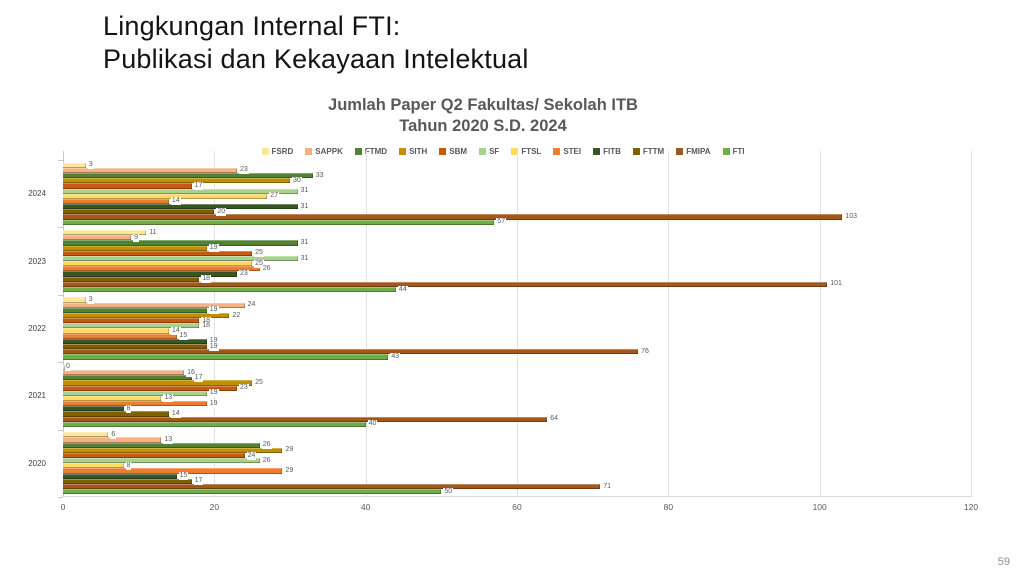  What do you see at coordinates (517, 237) in the screenshot?
I see `bar-row: 9` at bounding box center [517, 237].